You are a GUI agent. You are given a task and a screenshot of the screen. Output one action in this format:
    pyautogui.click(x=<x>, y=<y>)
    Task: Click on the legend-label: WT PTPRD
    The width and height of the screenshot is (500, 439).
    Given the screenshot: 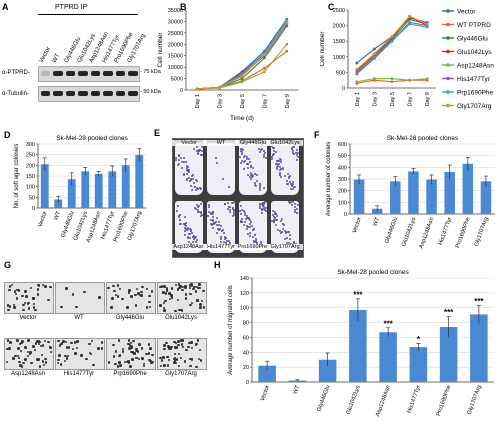 What is the action you would take?
    pyautogui.click(x=474, y=25)
    